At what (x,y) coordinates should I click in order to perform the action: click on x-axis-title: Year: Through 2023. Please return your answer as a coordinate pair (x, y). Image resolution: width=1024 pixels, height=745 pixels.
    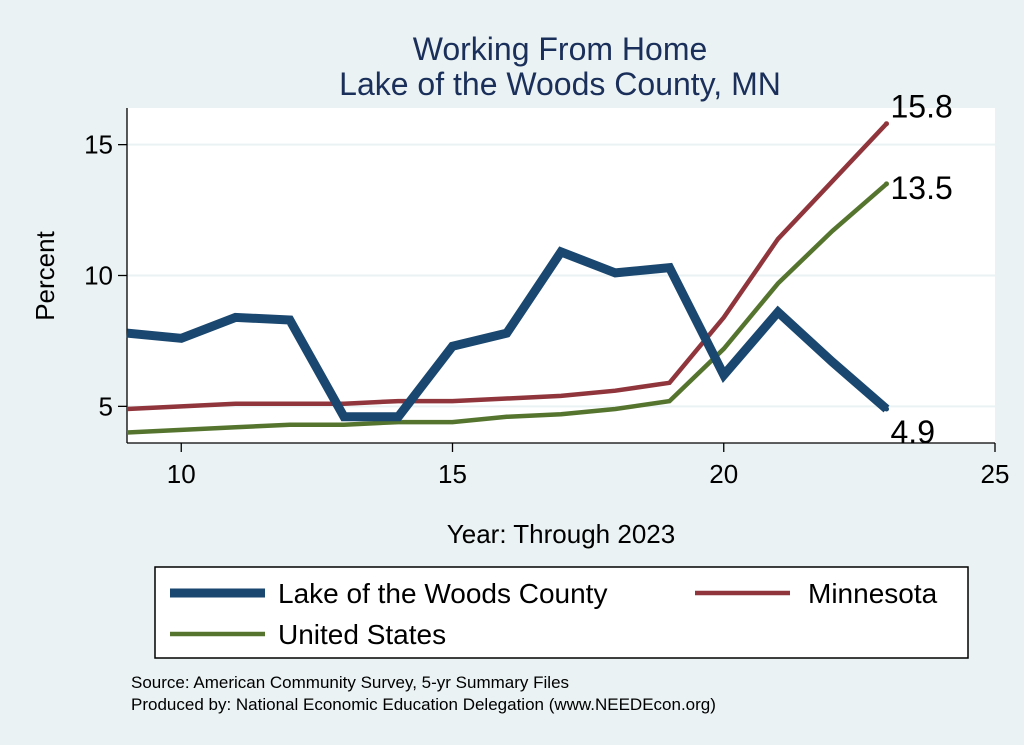
    Looking at the image, I should click on (561, 534).